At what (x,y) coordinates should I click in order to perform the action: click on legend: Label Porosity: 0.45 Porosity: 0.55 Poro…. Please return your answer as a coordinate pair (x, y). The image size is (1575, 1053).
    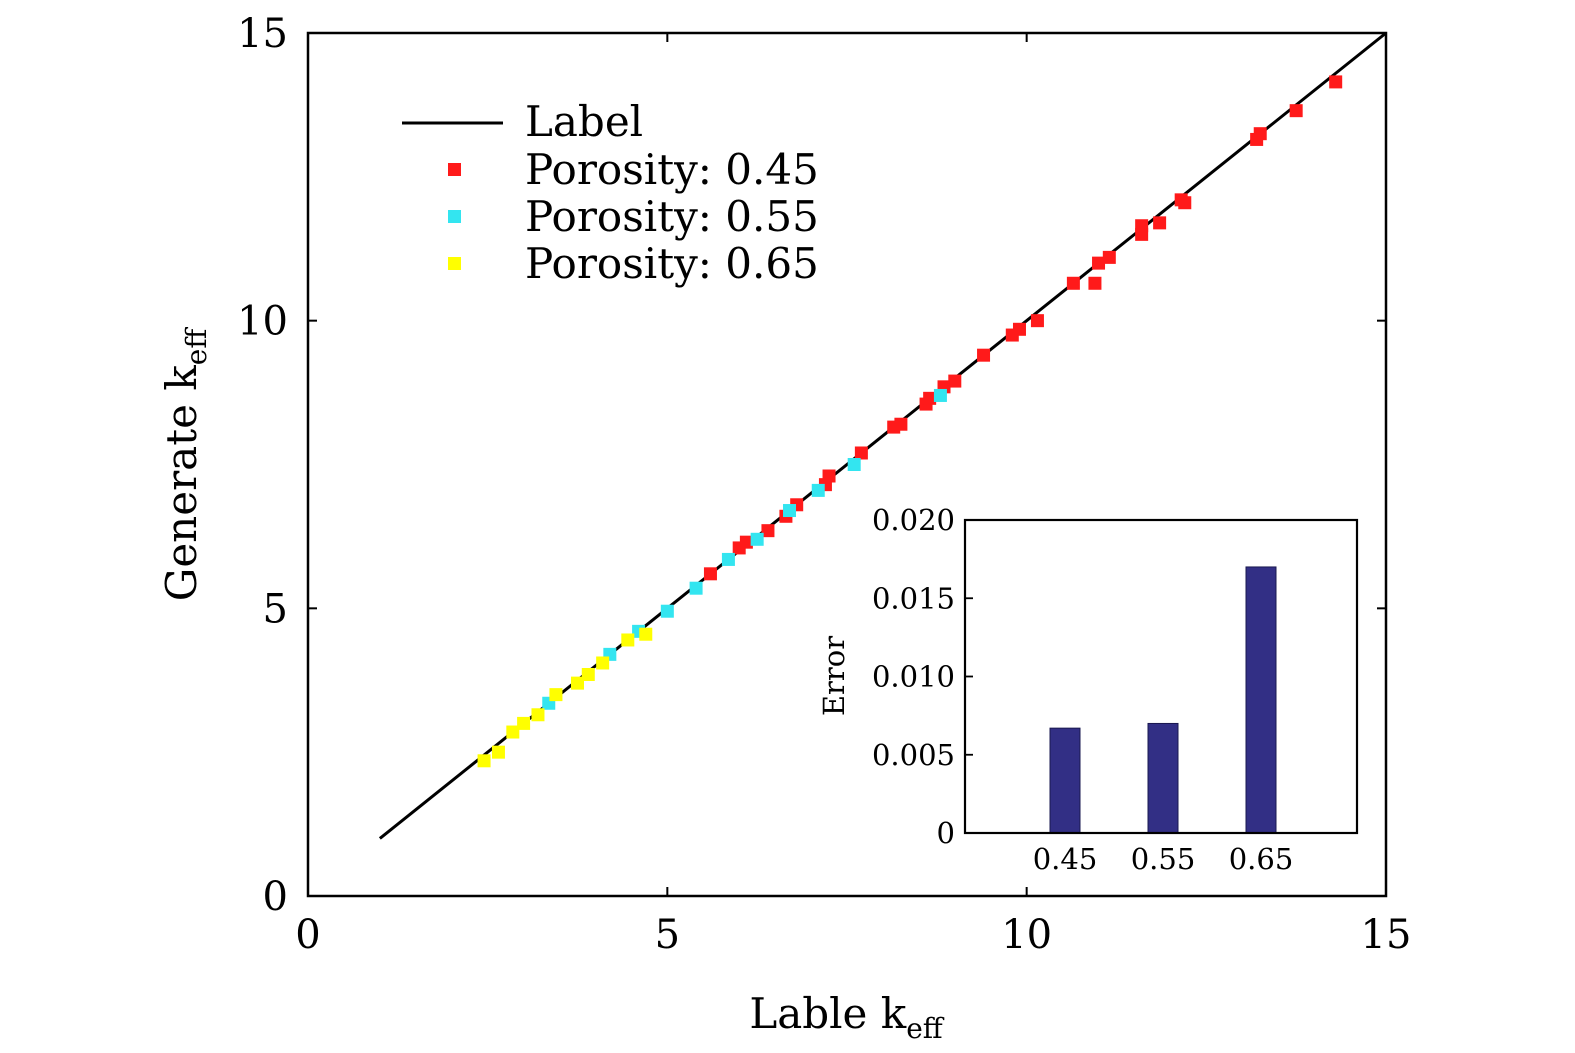
    Looking at the image, I should click on (610, 192).